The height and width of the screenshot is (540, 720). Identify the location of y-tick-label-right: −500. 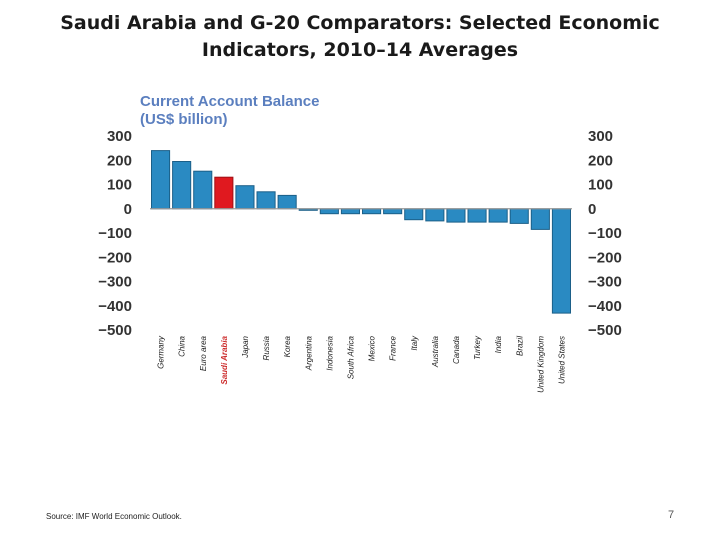
(605, 330).